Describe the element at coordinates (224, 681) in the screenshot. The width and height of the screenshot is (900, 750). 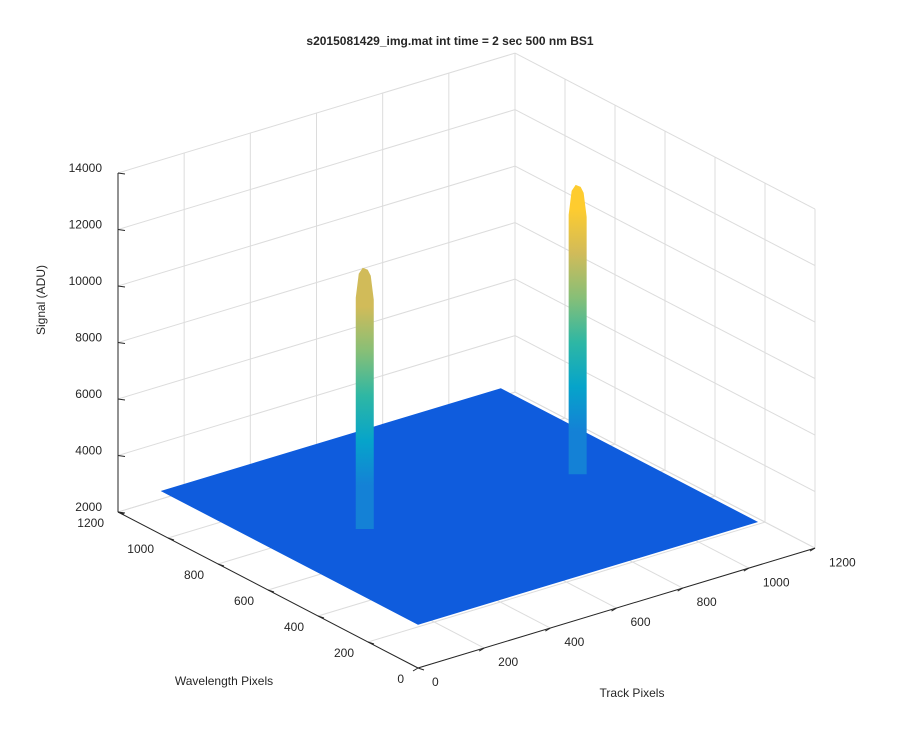
I see `y-axis-label: Wavelength Pixels` at that location.